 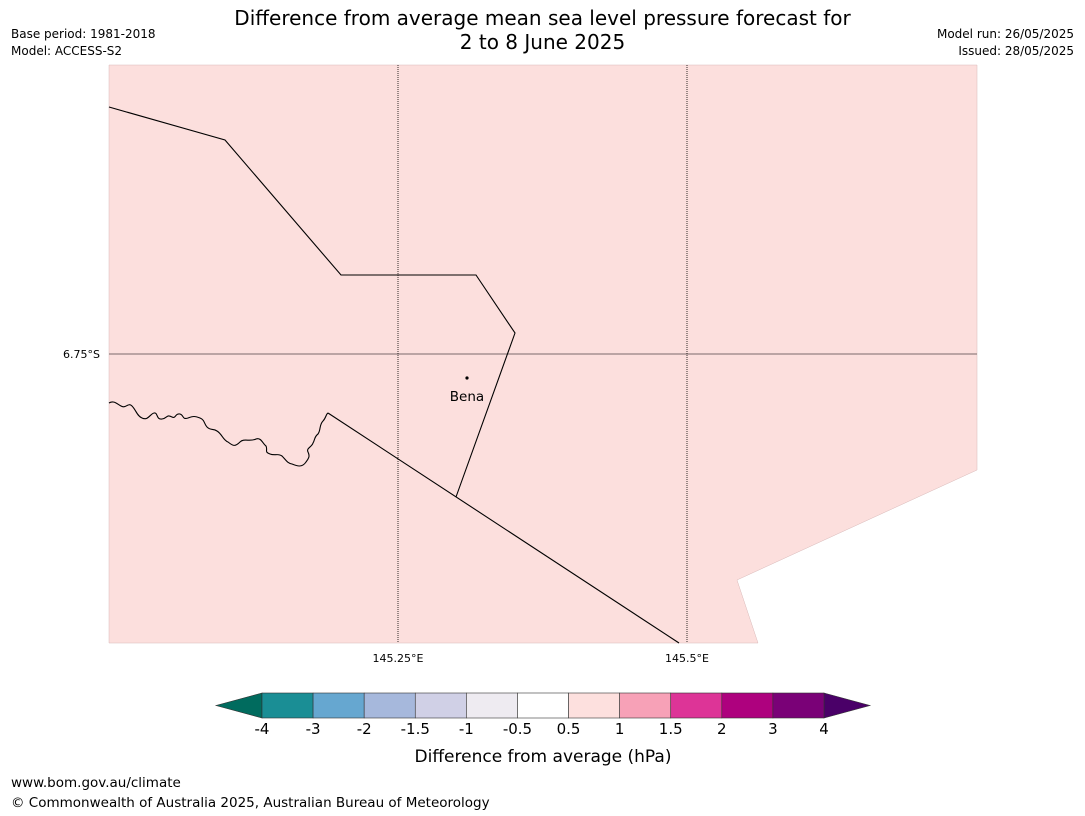 I want to click on colorbar-tick-label: -1.5, so click(x=415, y=729).